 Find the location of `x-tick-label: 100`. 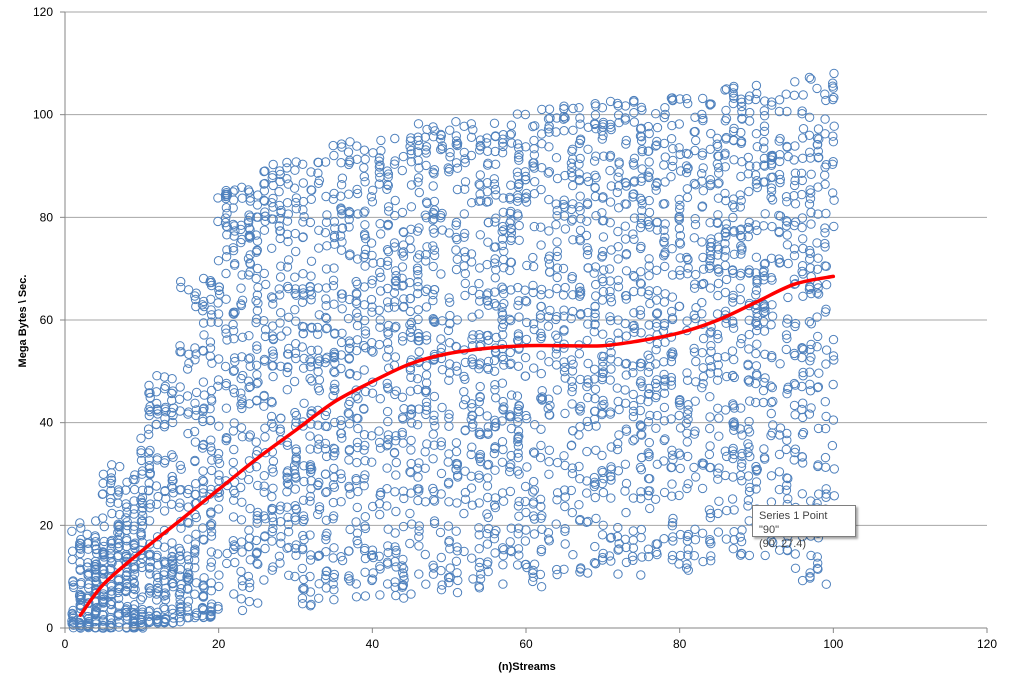

x-tick-label: 100 is located at coordinates (833, 644).